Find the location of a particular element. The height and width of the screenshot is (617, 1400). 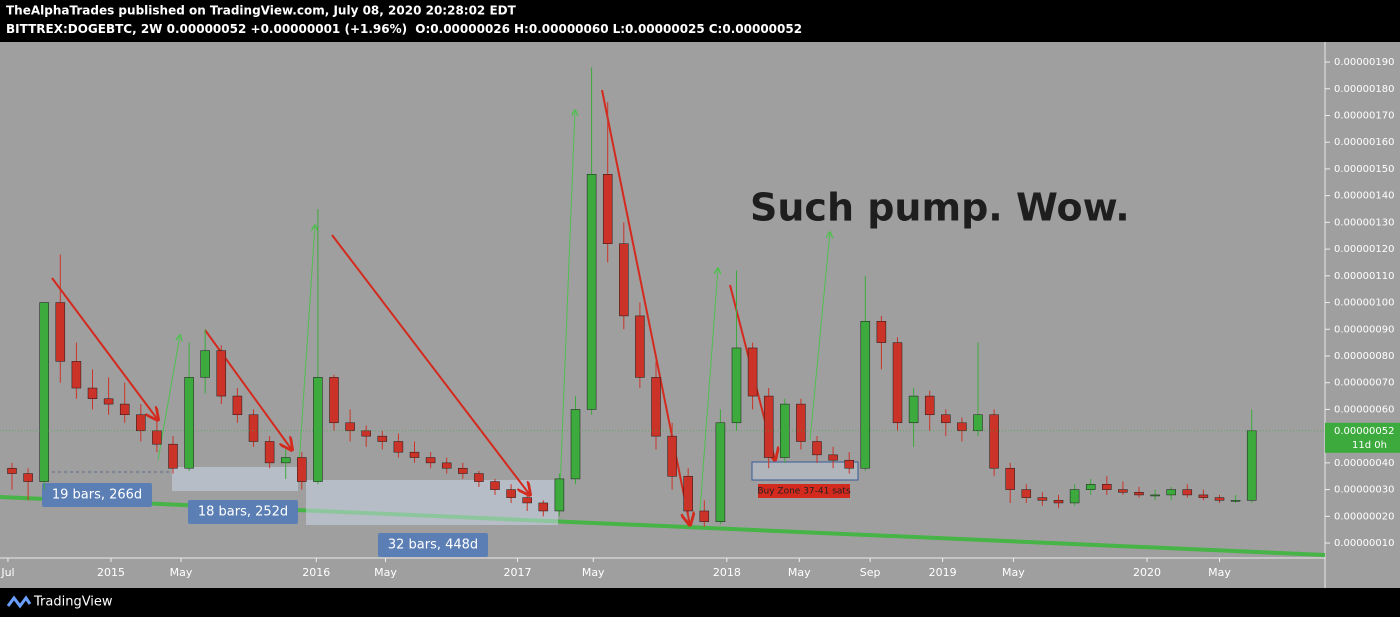

ohlc-value: 0.00000052 is located at coordinates (762, 29).